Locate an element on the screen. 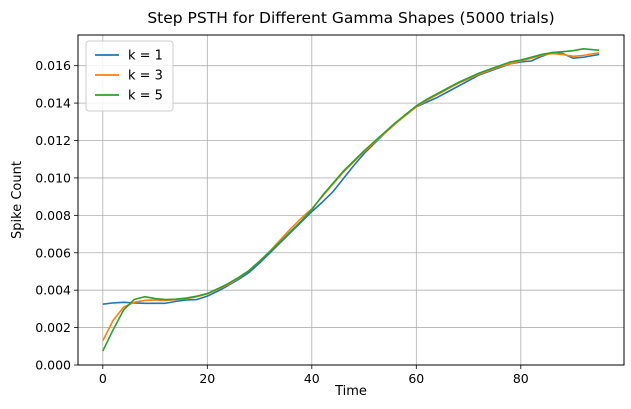 The image size is (631, 409). x-tick-label: 60 is located at coordinates (416, 378).